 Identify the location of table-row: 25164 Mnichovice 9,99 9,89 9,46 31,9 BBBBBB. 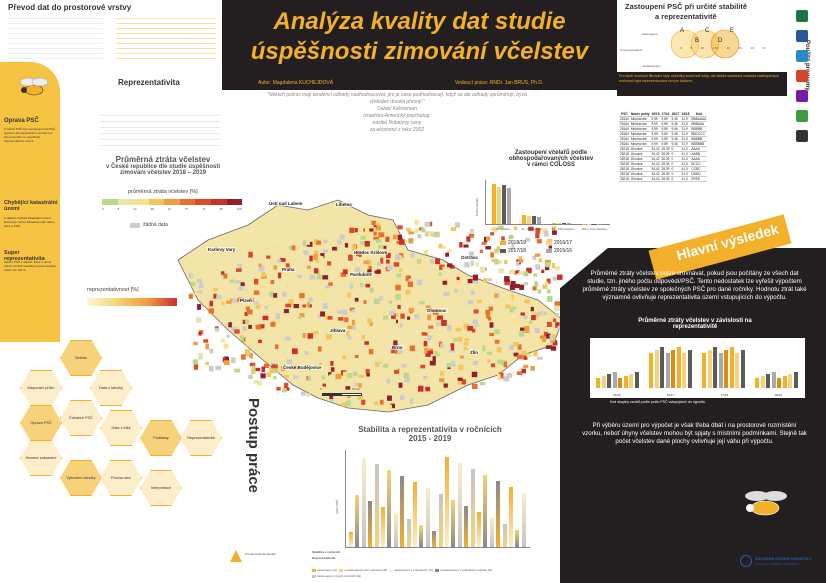
(663, 144).